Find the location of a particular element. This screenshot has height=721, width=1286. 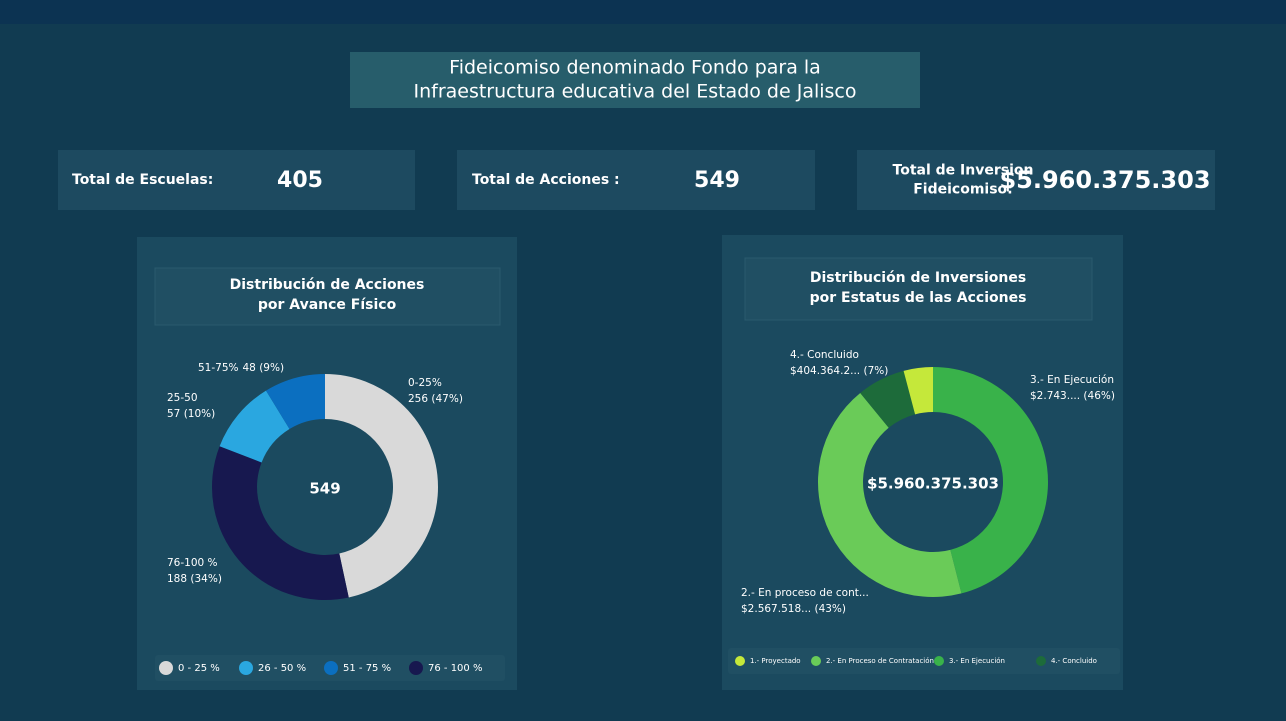

kpi-label: Total de Acciones : is located at coordinates (546, 180).